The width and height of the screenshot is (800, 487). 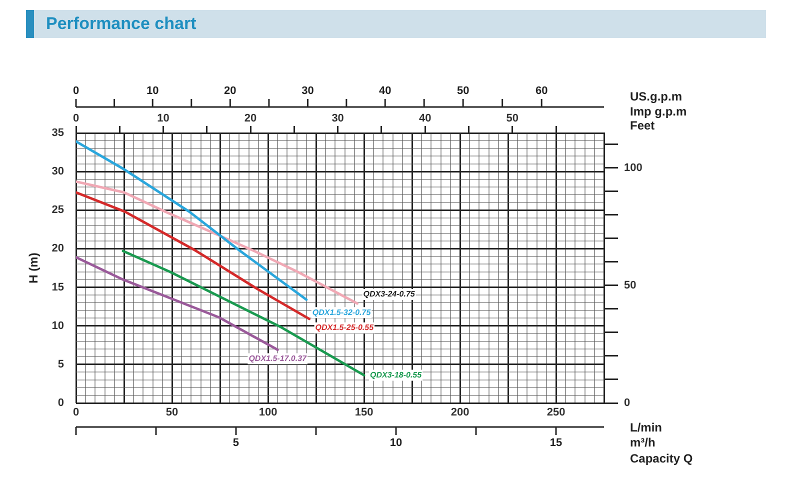 What do you see at coordinates (642, 125) in the screenshot?
I see `y2-axis-title: Feet` at bounding box center [642, 125].